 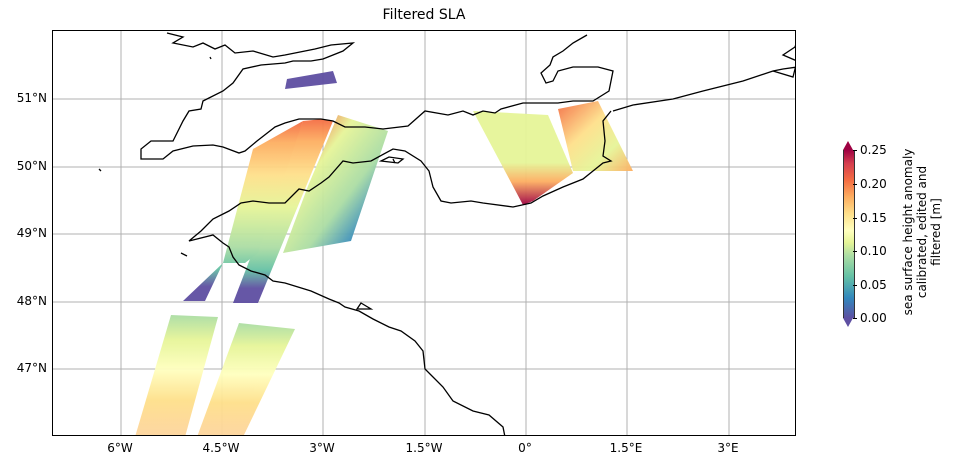 What do you see at coordinates (120, 448) in the screenshot?
I see `x-tick-6w: 6°W` at bounding box center [120, 448].